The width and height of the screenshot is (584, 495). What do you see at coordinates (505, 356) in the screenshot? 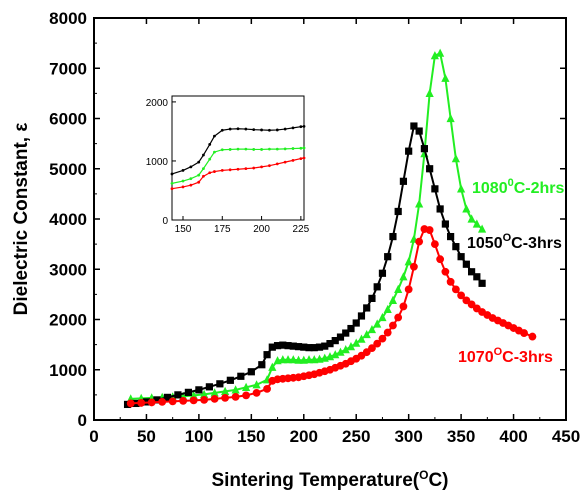
I see `series-label: 1070OC-3hrs` at bounding box center [505, 356].